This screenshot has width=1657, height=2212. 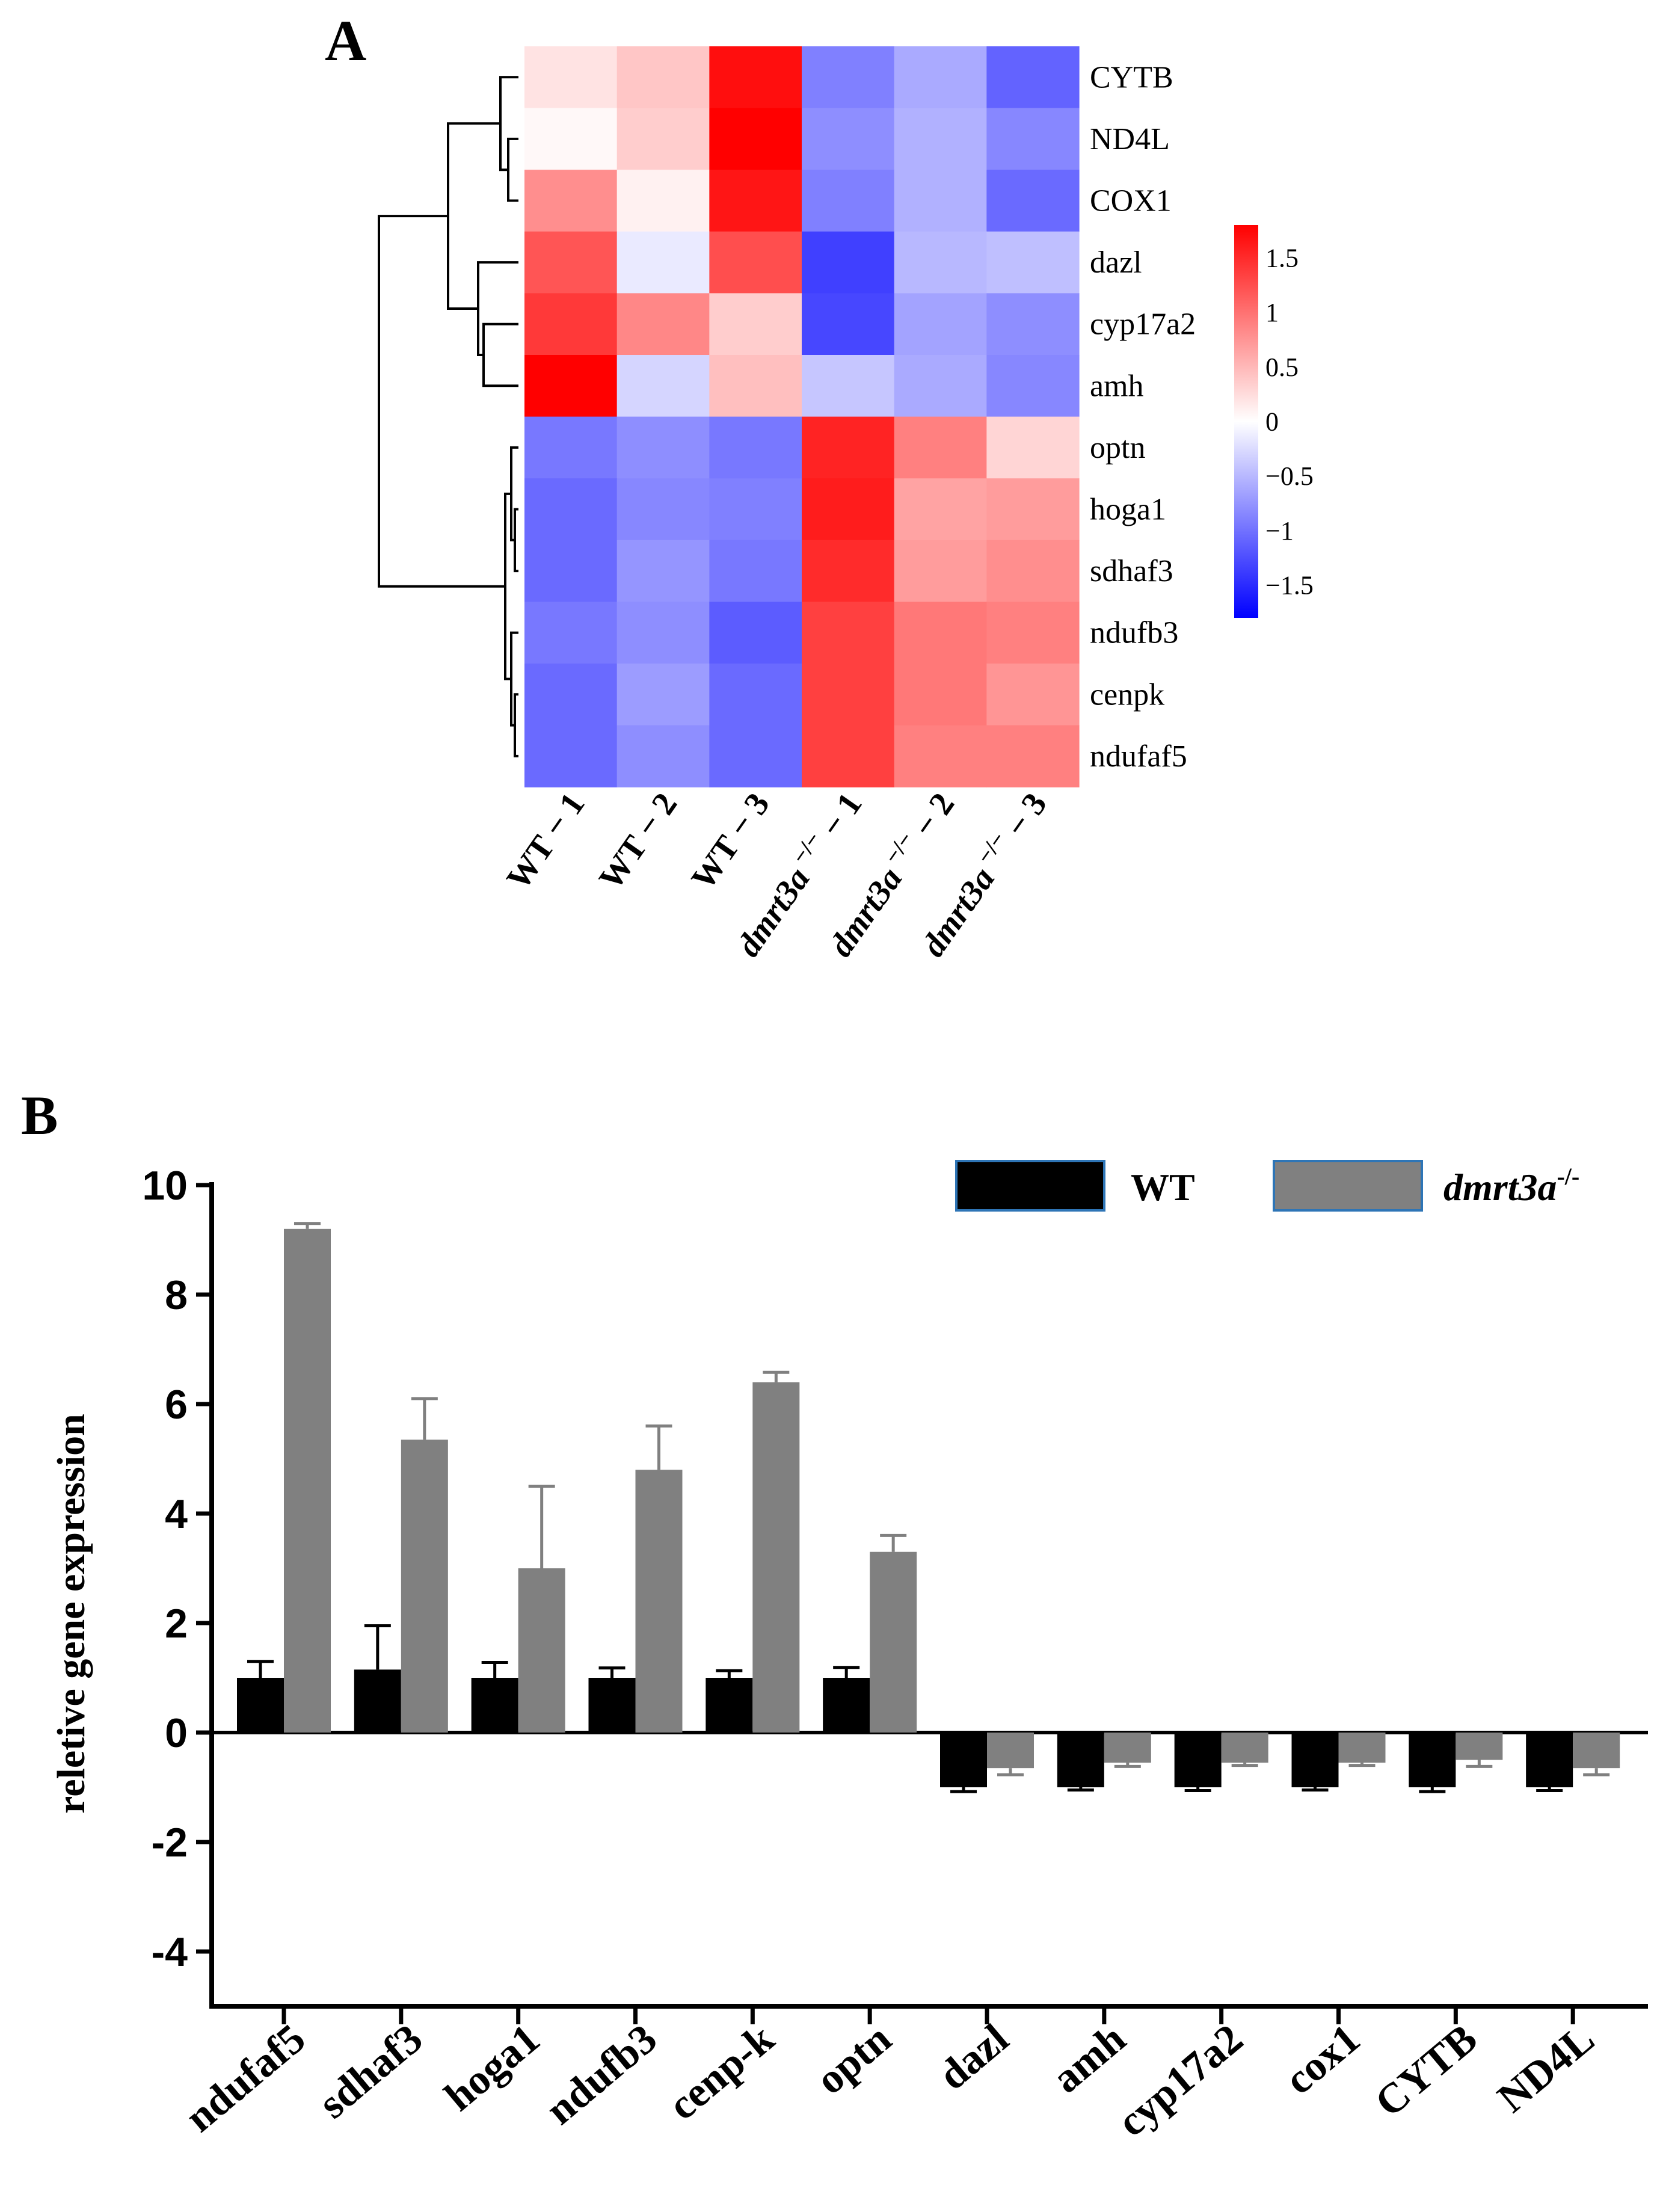 I want to click on colorbar, so click(x=1246, y=421).